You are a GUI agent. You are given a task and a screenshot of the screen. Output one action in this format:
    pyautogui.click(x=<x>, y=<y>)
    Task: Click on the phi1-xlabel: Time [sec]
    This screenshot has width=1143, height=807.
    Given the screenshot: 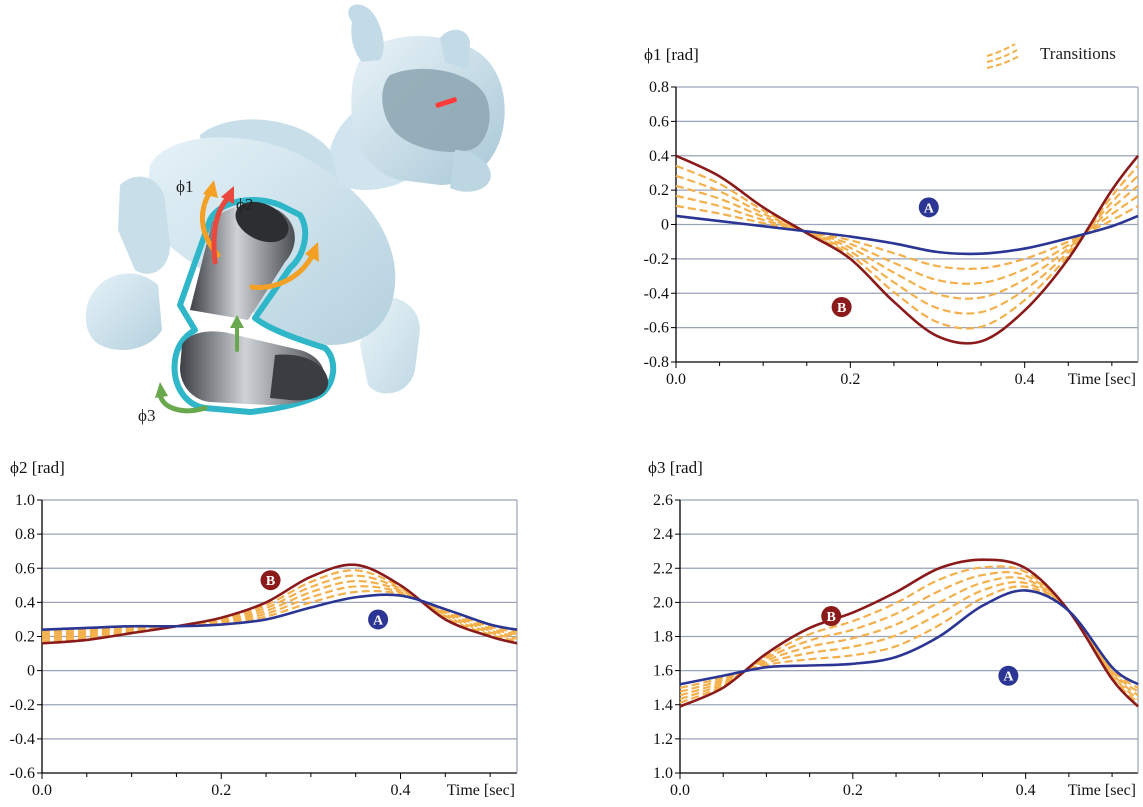 What is the action you would take?
    pyautogui.click(x=1102, y=379)
    